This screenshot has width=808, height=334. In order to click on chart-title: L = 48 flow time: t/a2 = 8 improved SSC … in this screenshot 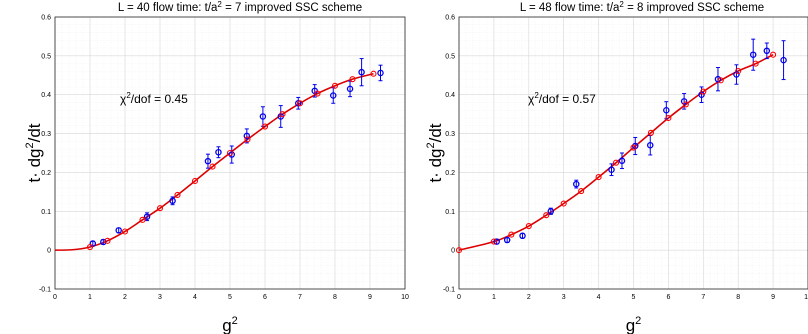, I will do `click(642, 7)`.